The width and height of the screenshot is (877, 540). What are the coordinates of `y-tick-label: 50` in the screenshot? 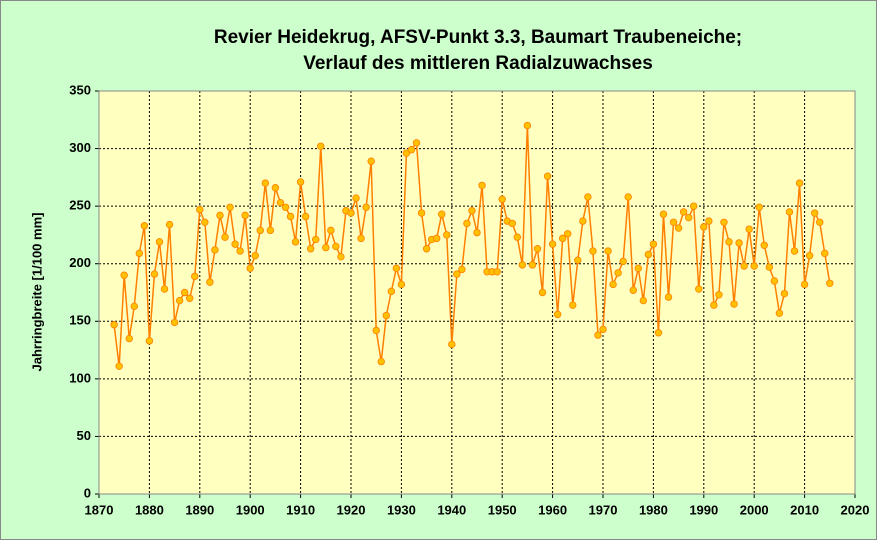 It's located at (84, 435).